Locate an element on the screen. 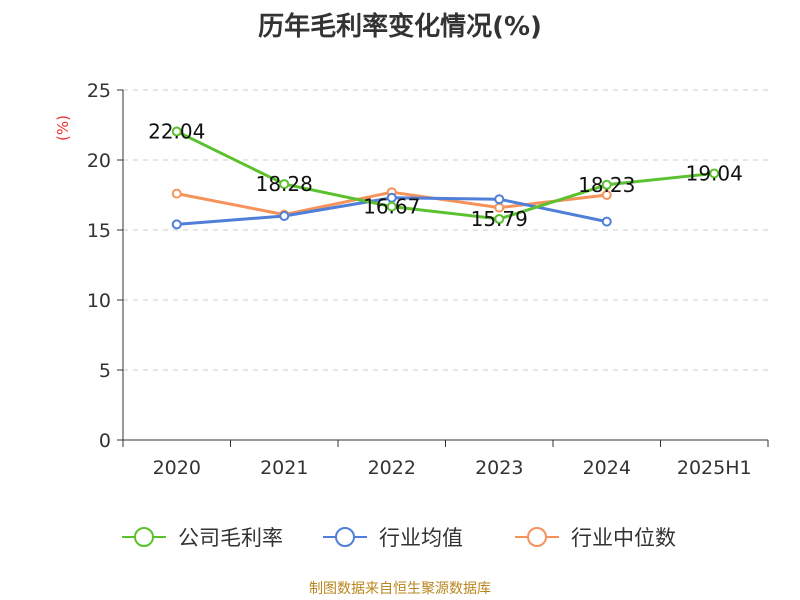 The height and width of the screenshot is (600, 800). data-label: 18.23 is located at coordinates (606, 185).